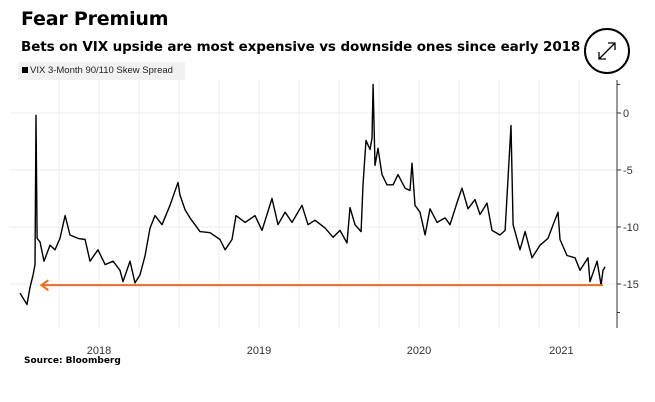  I want to click on y-tick-label: -5, so click(628, 171).